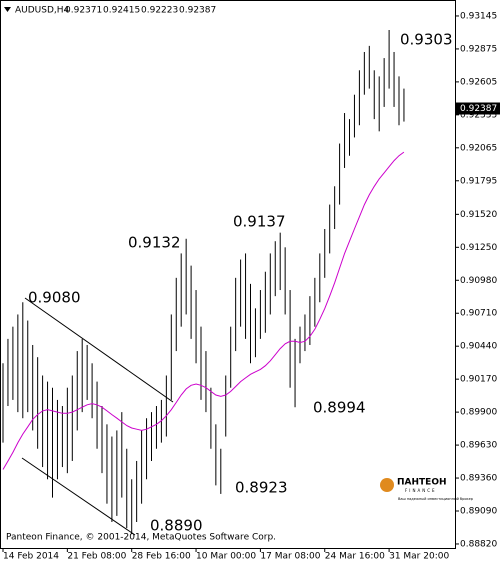 The width and height of the screenshot is (501, 564). I want to click on last-open: 0.92371, so click(83, 11).